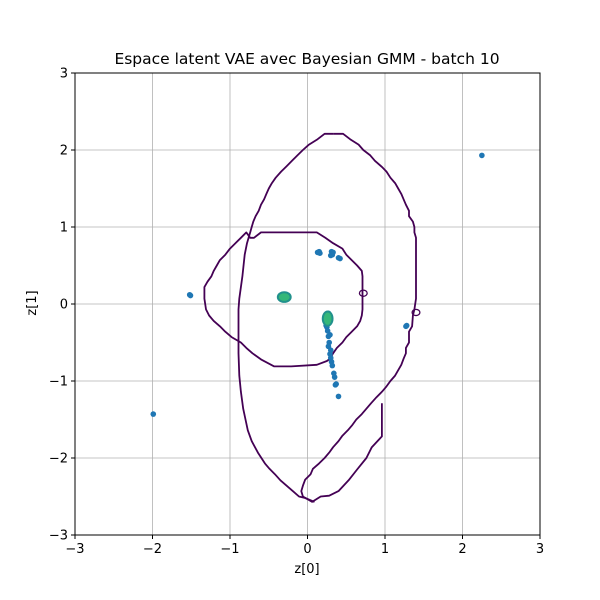 The image size is (600, 600). Describe the element at coordinates (64, 228) in the screenshot. I see `y-tick-label: 1` at that location.